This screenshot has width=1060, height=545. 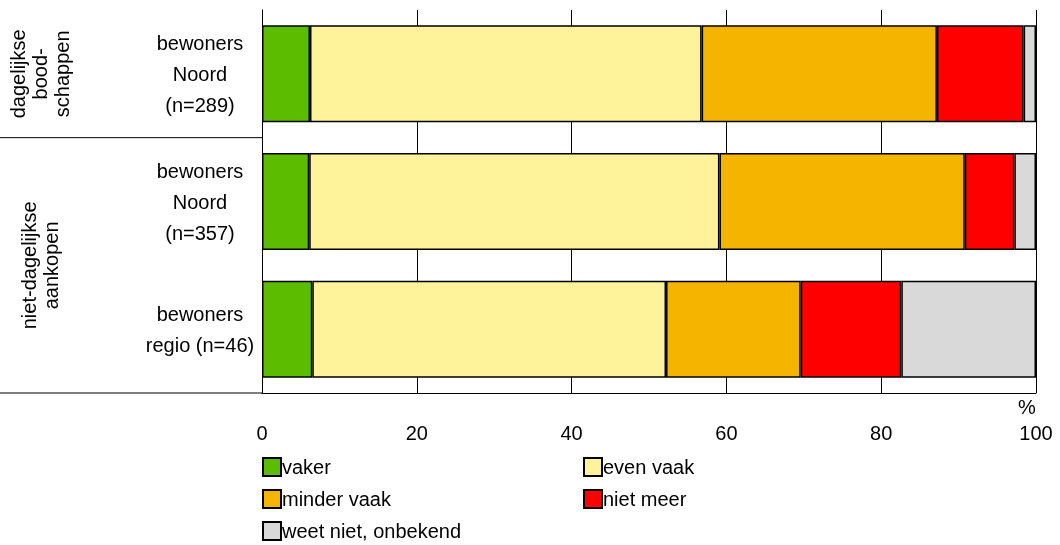 What do you see at coordinates (881, 433) in the screenshot?
I see `x-tick-label: 80` at bounding box center [881, 433].